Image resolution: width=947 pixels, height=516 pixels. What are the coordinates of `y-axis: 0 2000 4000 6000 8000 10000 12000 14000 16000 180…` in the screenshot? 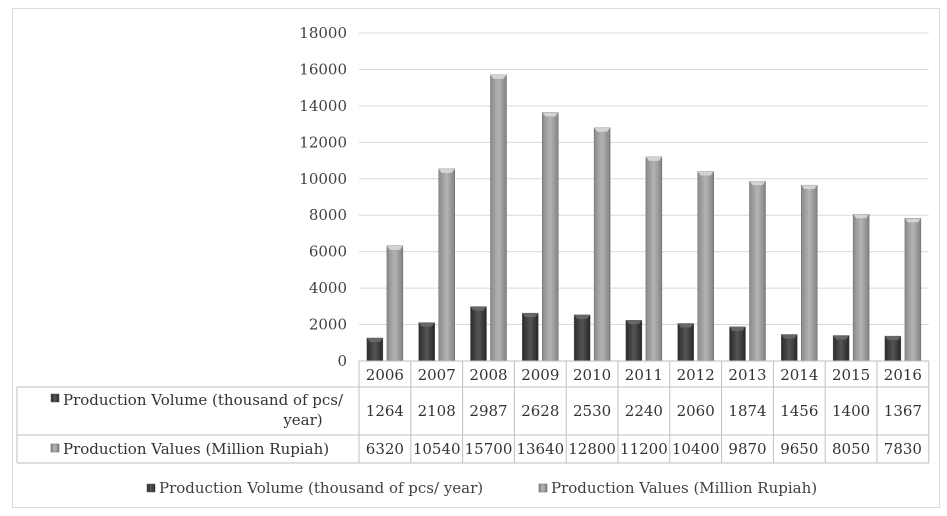 It's located at (323, 197).